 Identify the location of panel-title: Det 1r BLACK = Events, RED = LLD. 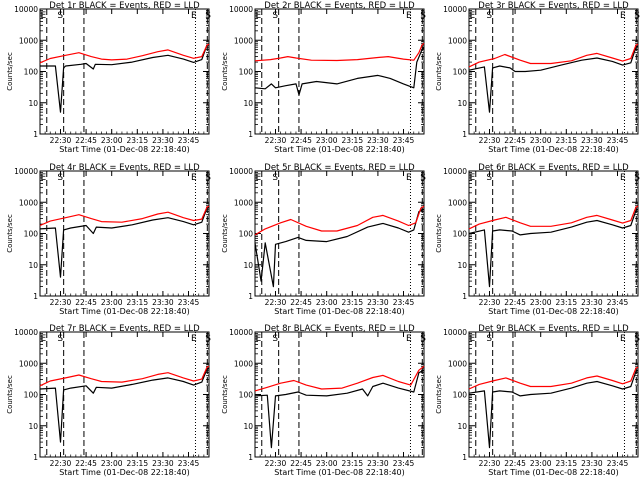
(124, 6).